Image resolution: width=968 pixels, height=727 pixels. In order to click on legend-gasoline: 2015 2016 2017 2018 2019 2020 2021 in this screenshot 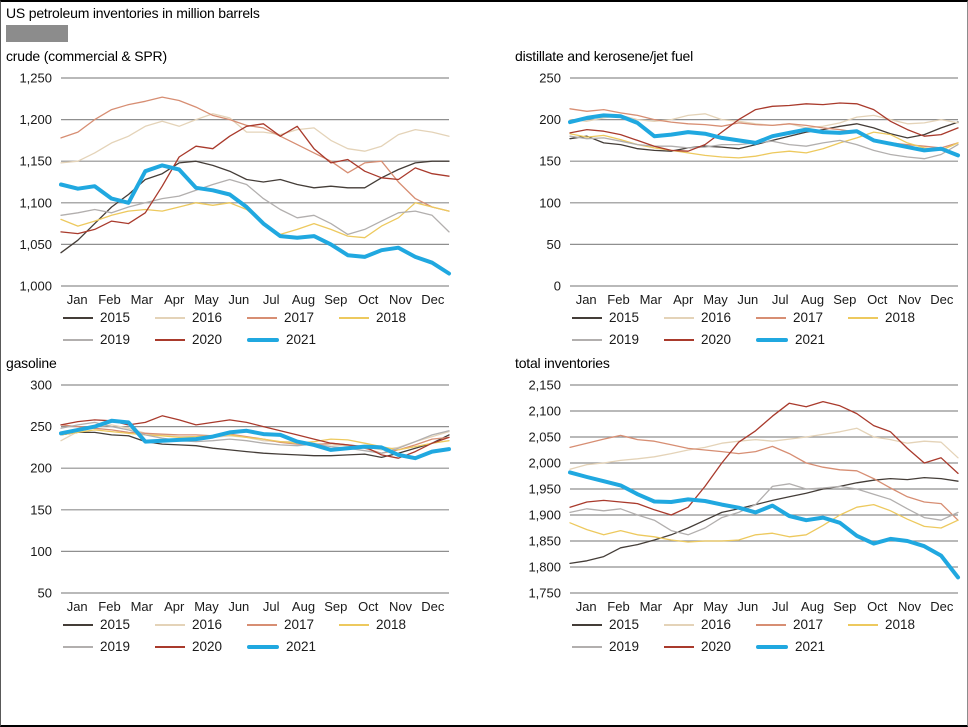, I will do `click(229, 635)`.